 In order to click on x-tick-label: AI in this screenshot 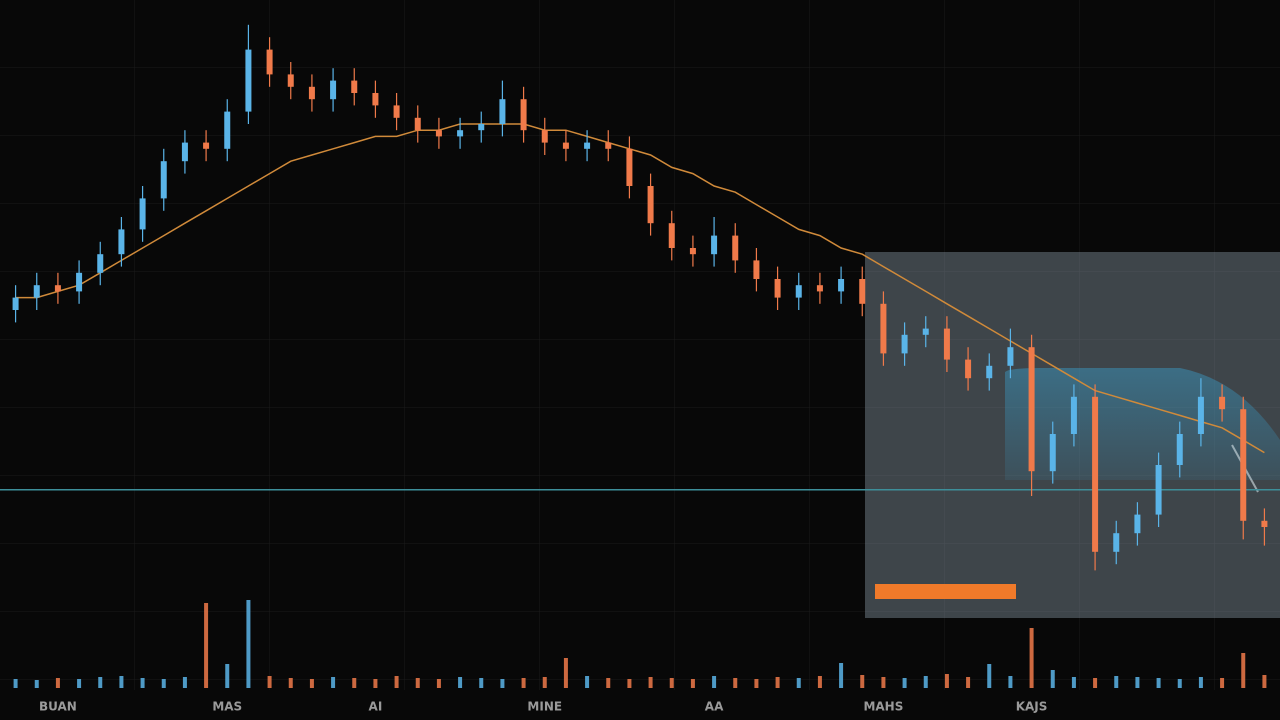, I will do `click(376, 707)`.